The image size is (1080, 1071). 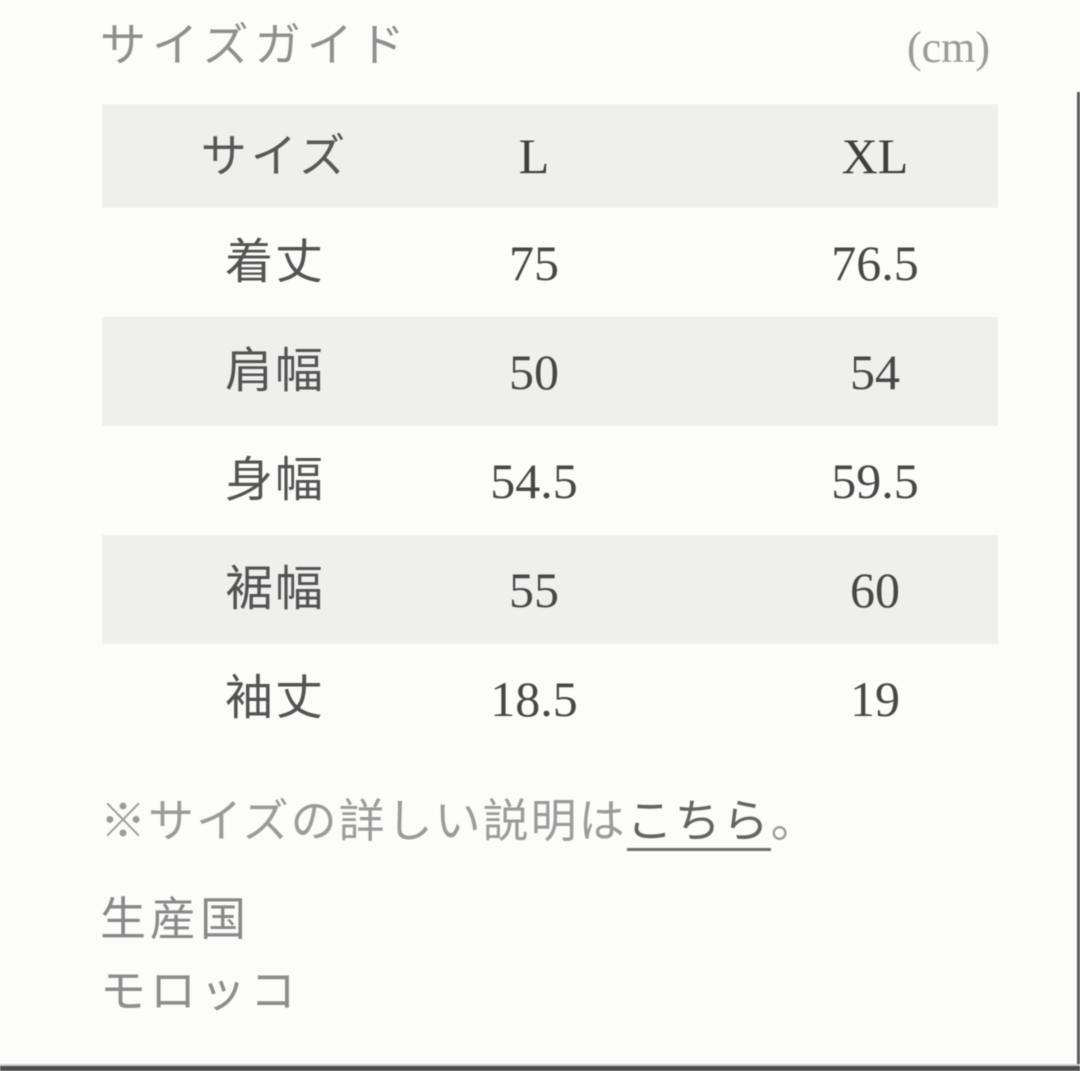 I want to click on column-header-xl: XL, so click(x=875, y=156).